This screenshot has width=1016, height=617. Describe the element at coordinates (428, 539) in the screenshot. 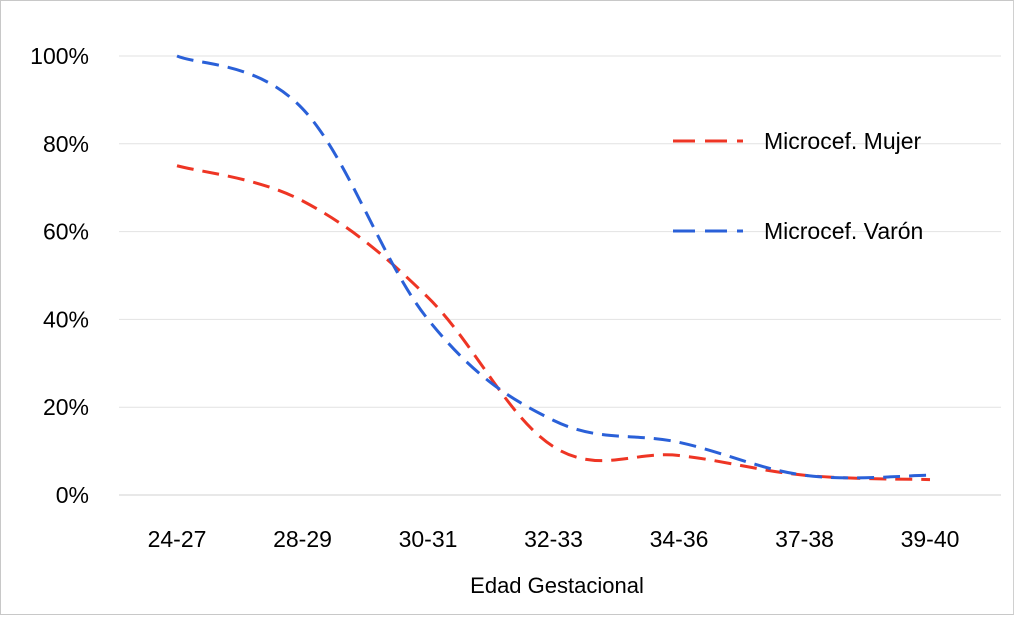

I see `x-tick-label: 30-31` at that location.